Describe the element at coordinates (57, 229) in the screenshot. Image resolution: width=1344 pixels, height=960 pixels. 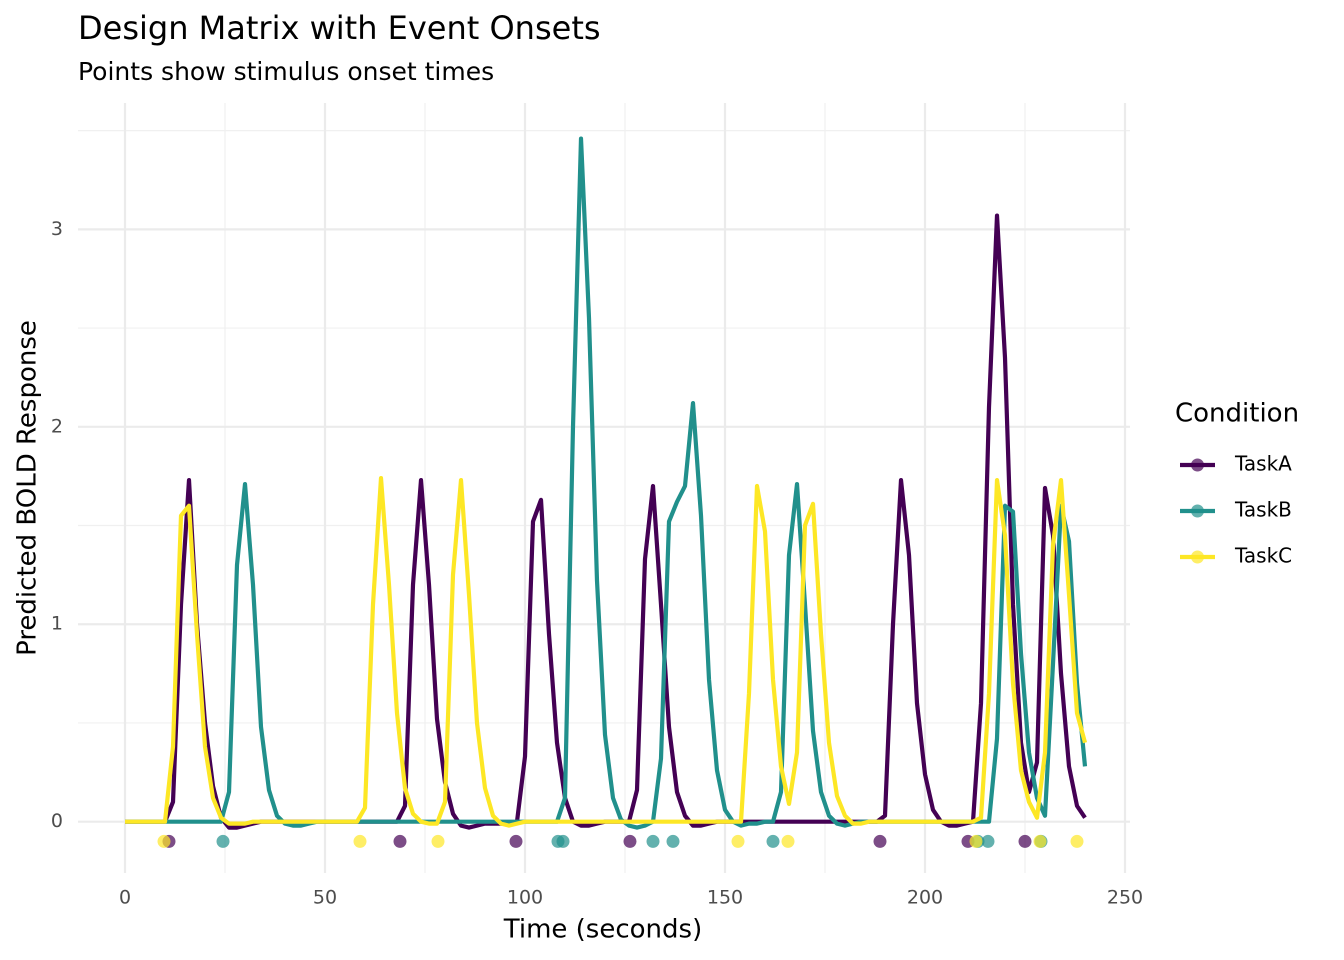
I see `y-tick-label: 3` at that location.